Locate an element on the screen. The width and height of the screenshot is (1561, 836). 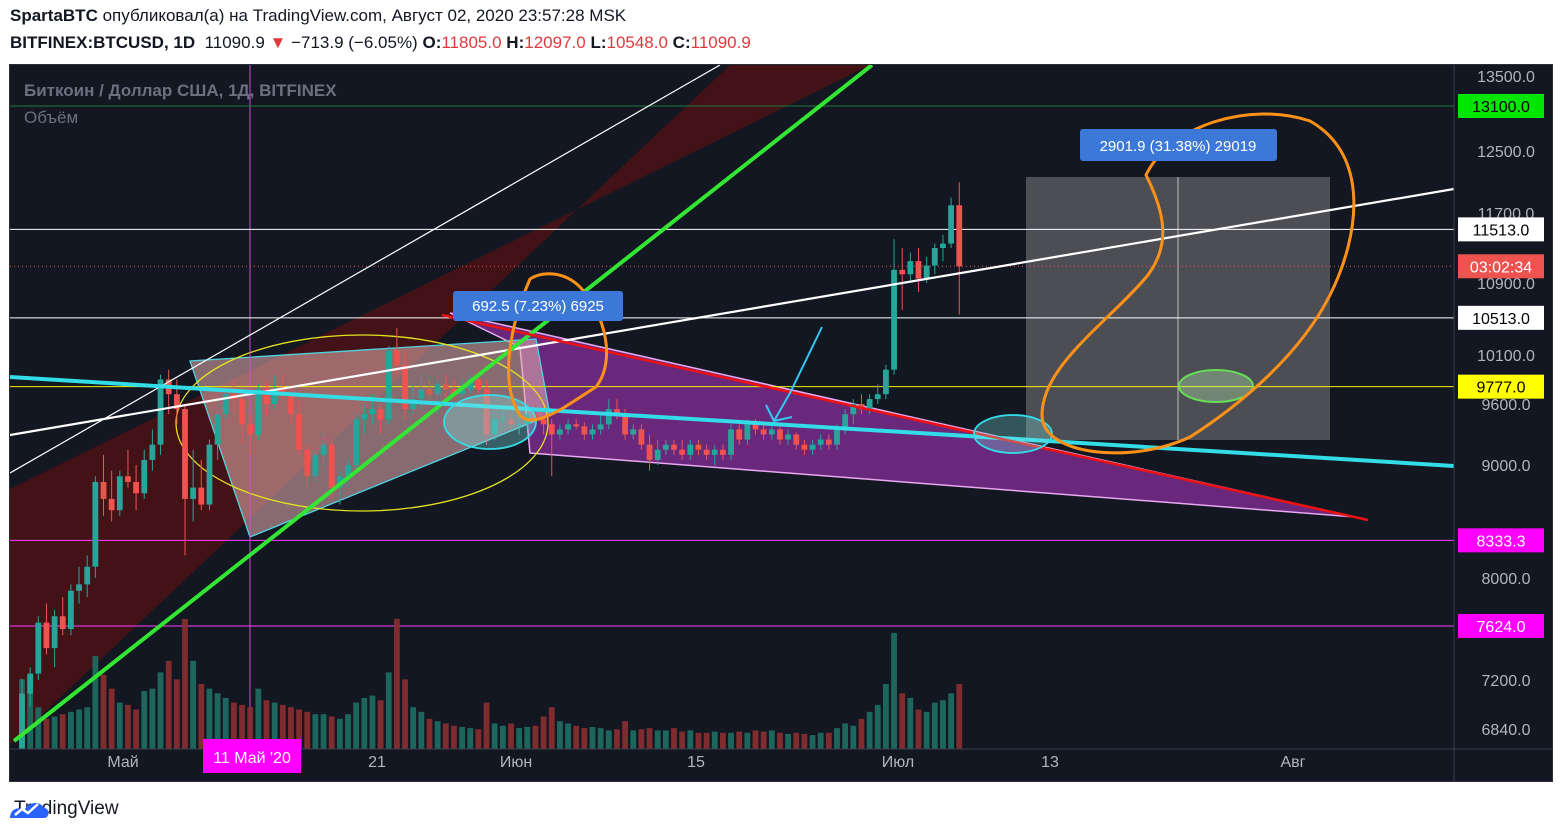
symbol-label: BITFINEX:BTCUSD, 1D is located at coordinates (103, 42).